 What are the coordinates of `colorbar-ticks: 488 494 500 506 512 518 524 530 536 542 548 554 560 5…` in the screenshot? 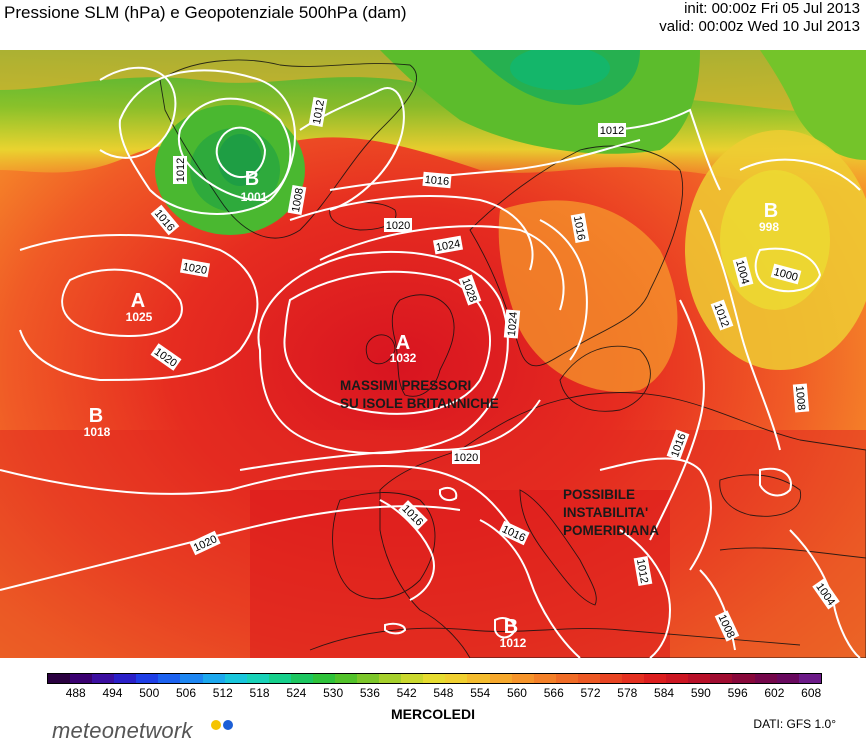 It's located at (434, 693).